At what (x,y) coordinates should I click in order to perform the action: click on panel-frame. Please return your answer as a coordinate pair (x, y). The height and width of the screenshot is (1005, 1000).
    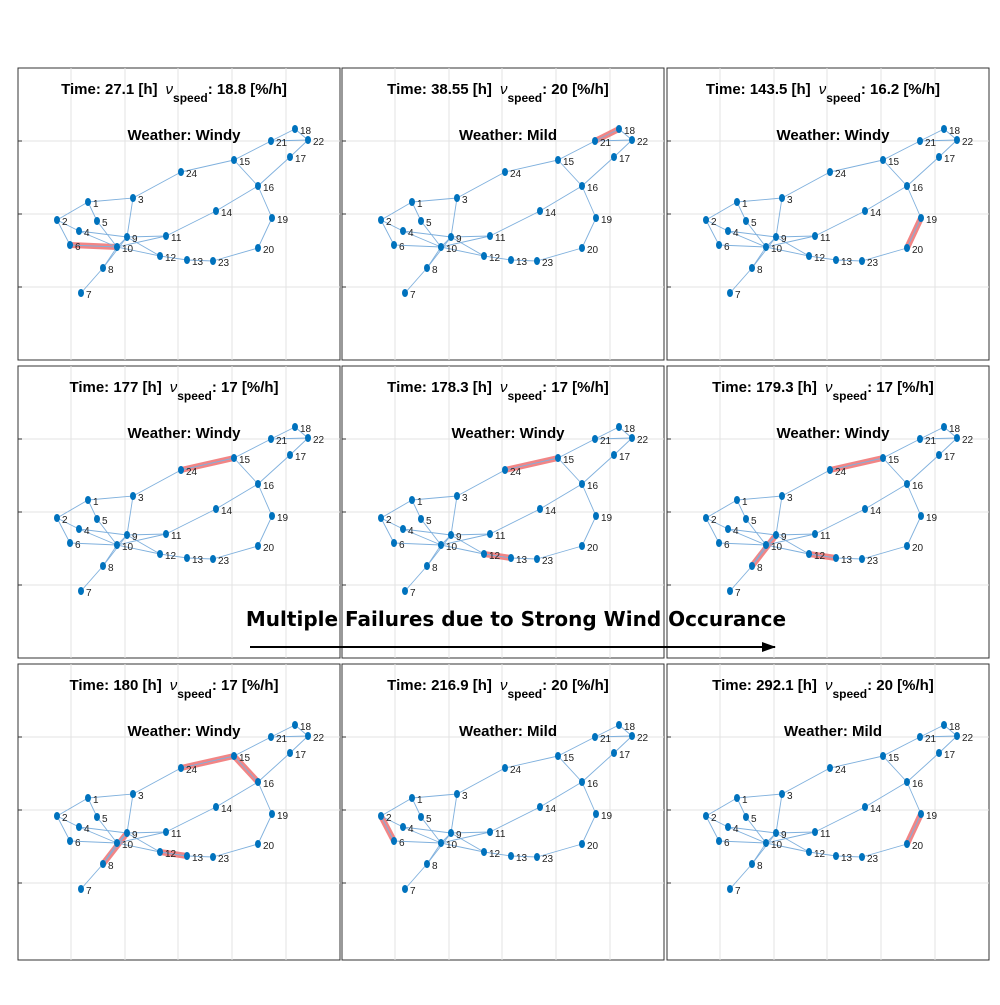
    Looking at the image, I should click on (503, 812).